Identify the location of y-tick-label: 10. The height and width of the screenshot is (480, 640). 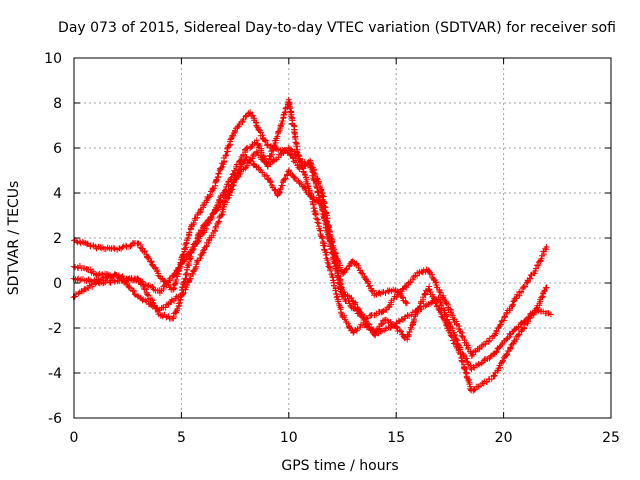
(53, 59).